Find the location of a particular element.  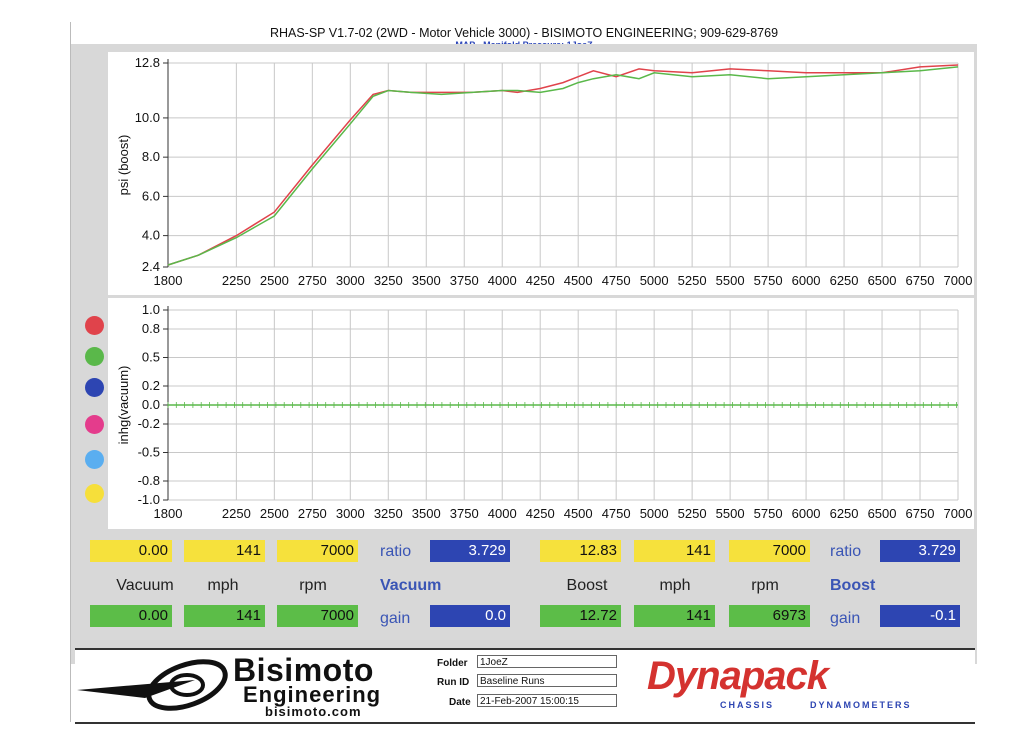

x-tick-label: 4000 is located at coordinates (502, 513).